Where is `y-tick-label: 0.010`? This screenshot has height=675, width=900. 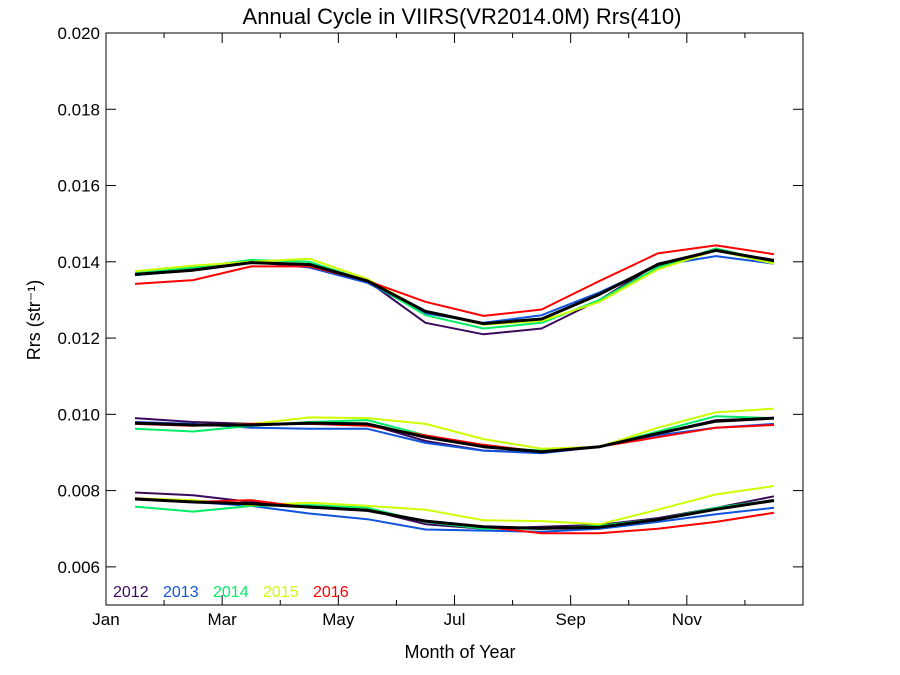
y-tick-label: 0.010 is located at coordinates (78, 414).